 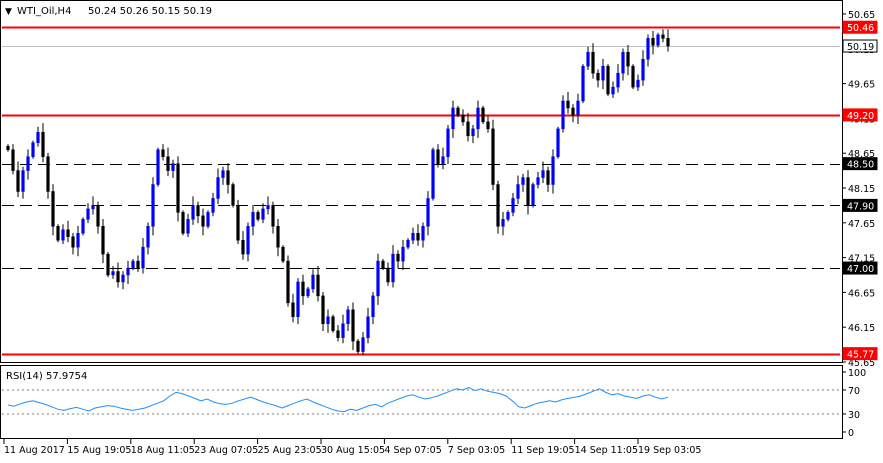 I want to click on time-tick-label: 11 Sep 19:05, so click(x=542, y=450).